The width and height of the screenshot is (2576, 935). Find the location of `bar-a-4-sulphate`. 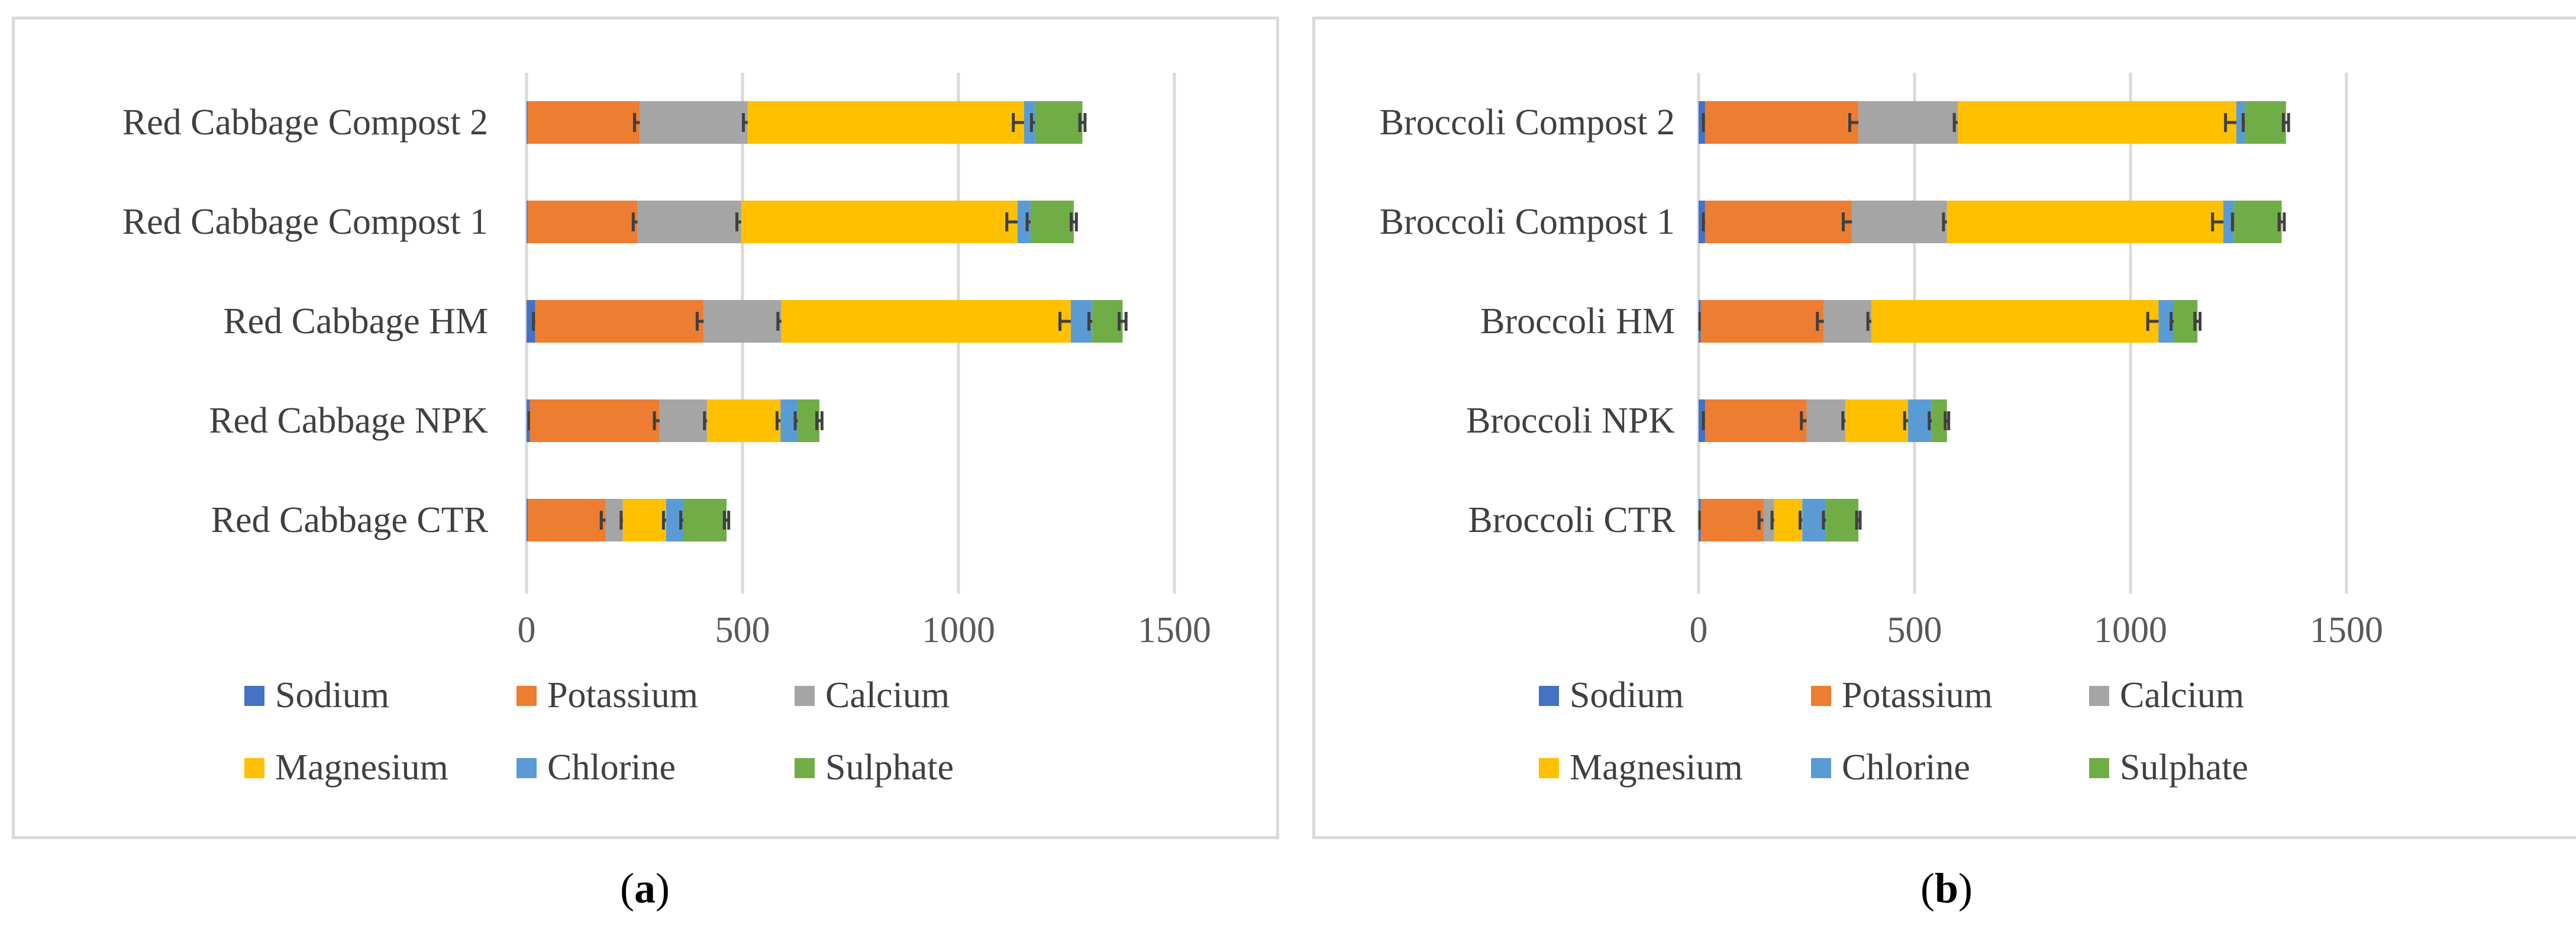

bar-a-4-sulphate is located at coordinates (705, 520).